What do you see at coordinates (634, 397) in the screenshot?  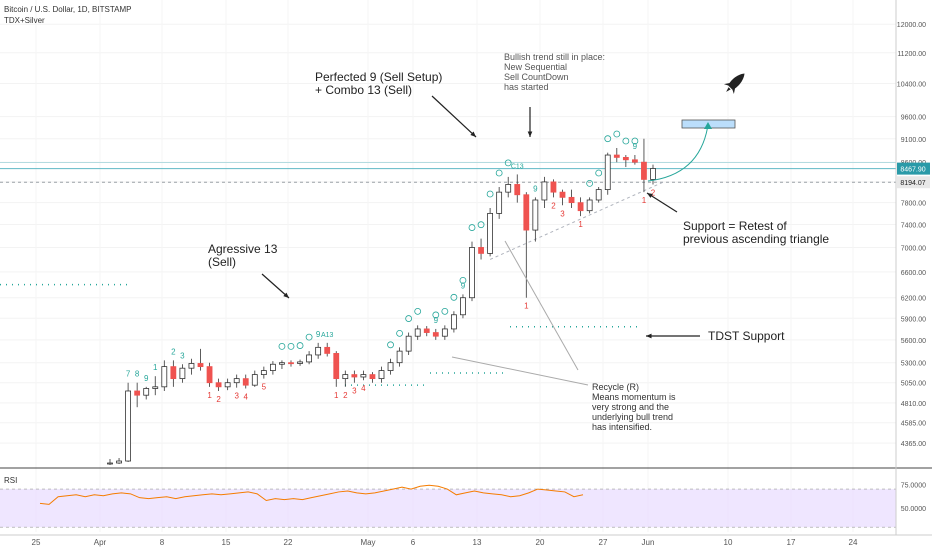 I see `recycle-annotation: Means momentum is` at bounding box center [634, 397].